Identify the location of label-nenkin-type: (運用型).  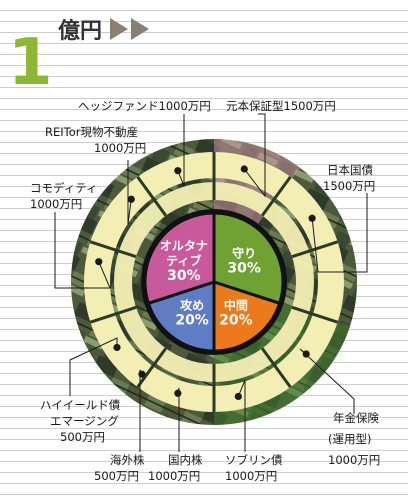
(349, 439).